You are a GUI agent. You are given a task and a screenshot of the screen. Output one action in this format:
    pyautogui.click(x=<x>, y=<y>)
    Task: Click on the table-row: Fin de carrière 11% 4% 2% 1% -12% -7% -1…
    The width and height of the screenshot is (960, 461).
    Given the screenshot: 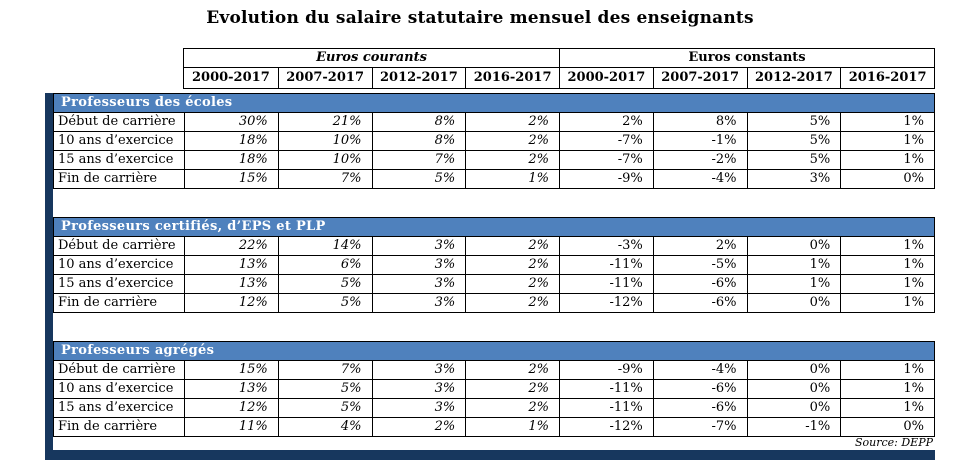 What is the action you would take?
    pyautogui.click(x=494, y=426)
    